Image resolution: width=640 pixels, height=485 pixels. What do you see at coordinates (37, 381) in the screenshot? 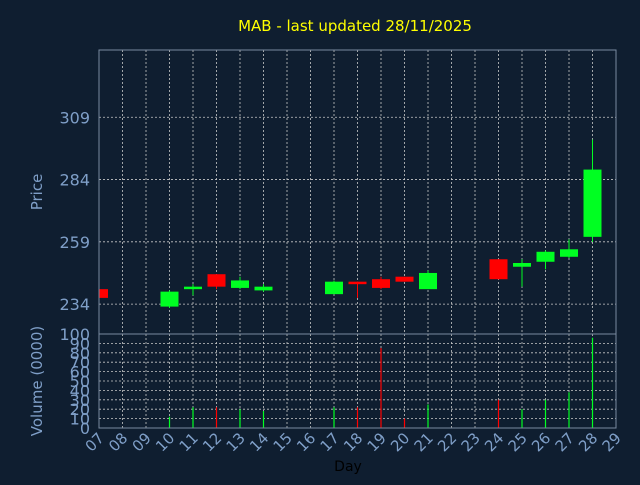
I see `volume-axis-label: Volume (0000)` at bounding box center [37, 381].